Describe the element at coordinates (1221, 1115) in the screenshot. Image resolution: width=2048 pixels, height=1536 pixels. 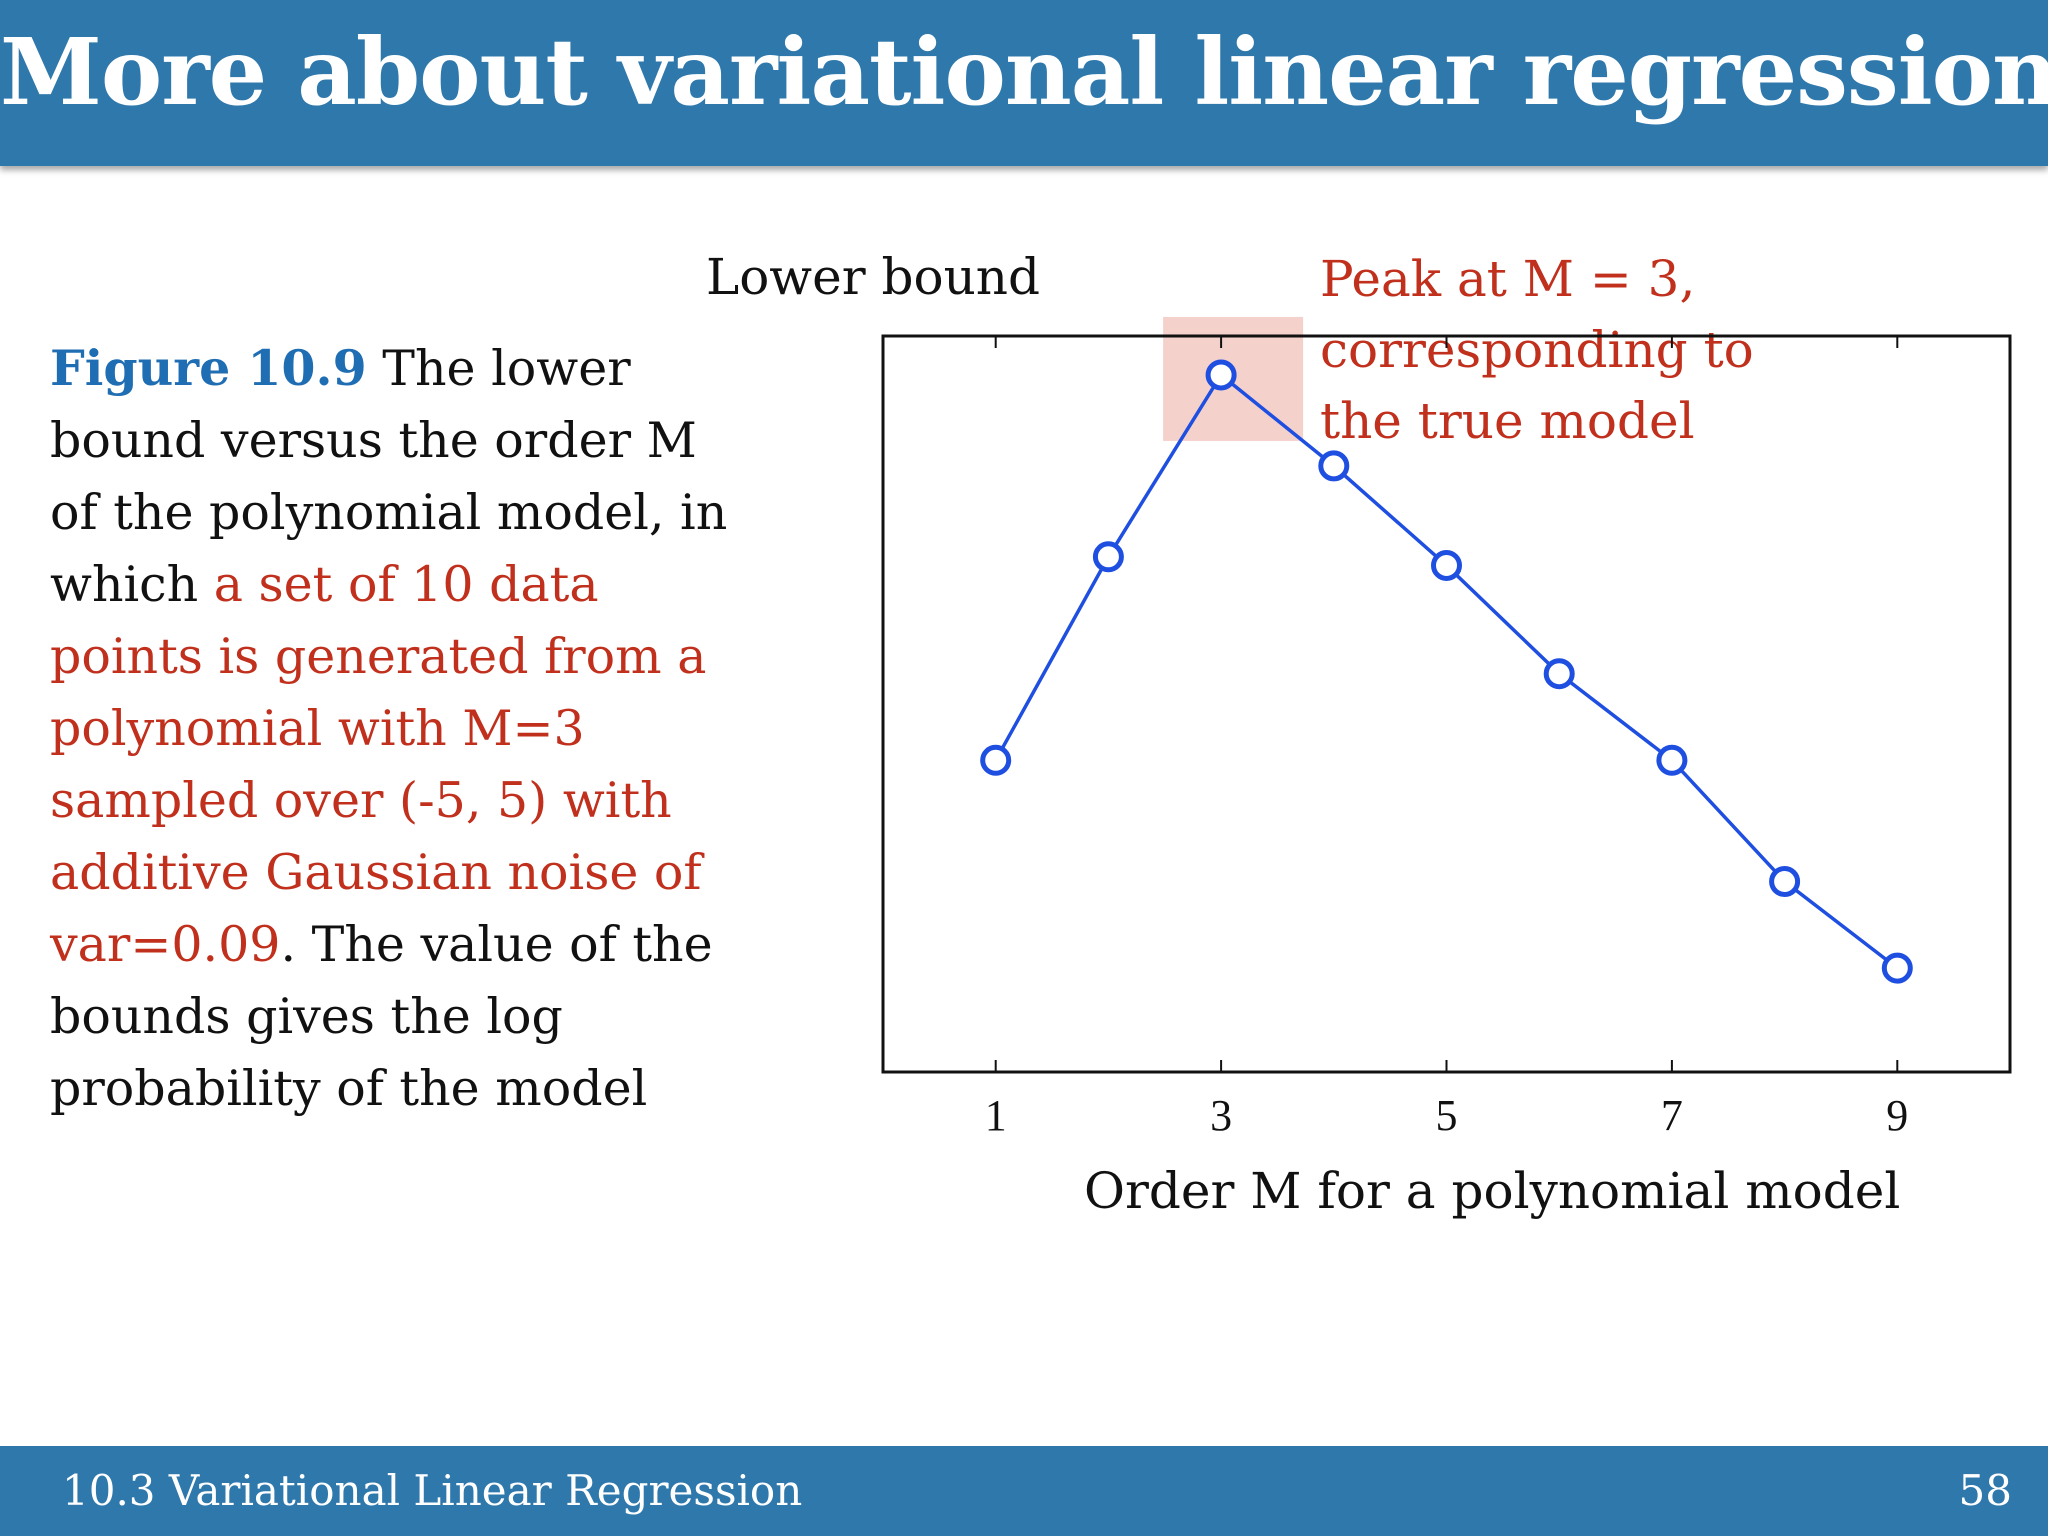
I see `x-tick-label: 3` at that location.